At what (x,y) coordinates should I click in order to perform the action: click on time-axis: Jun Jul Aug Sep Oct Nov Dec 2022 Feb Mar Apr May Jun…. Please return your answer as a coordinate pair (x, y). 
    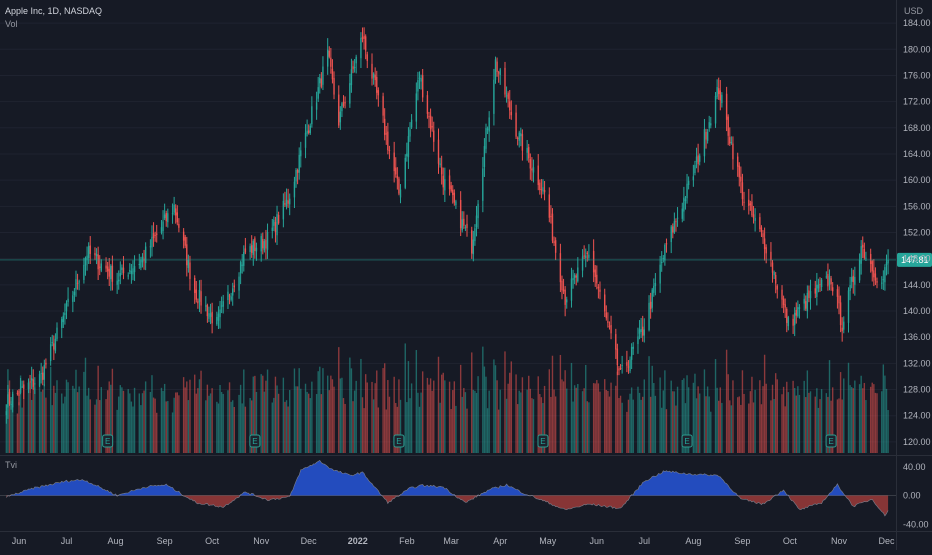
    Looking at the image, I should click on (453, 541).